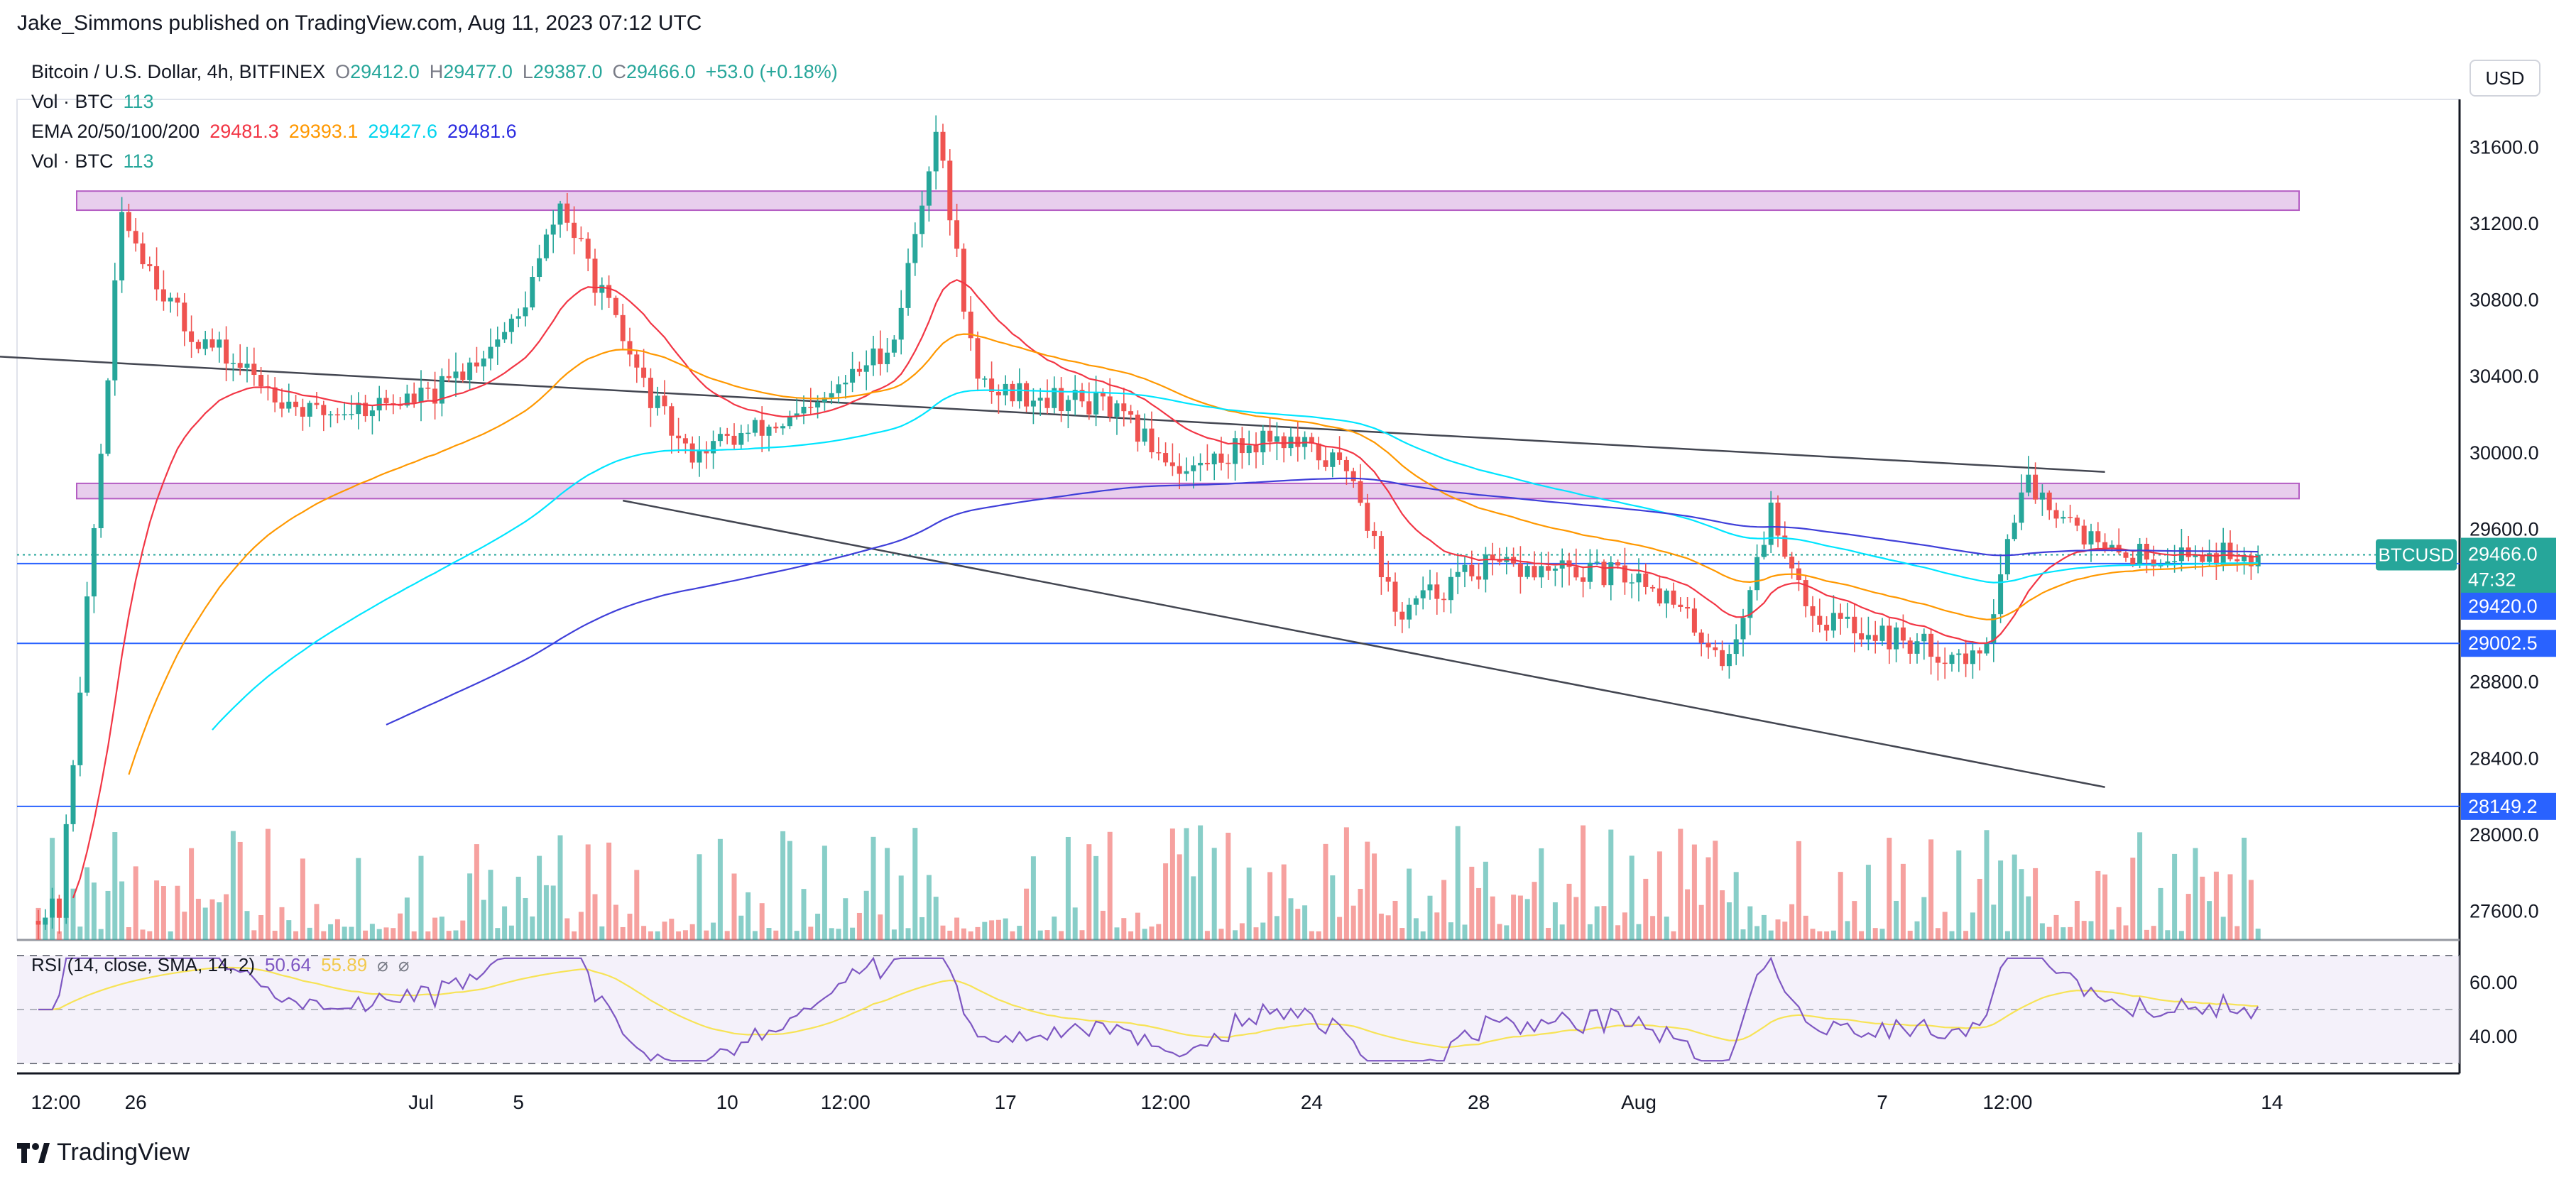 Image resolution: width=2576 pixels, height=1187 pixels. What do you see at coordinates (2493, 982) in the screenshot?
I see `rsi-tick-label: 60.00` at bounding box center [2493, 982].